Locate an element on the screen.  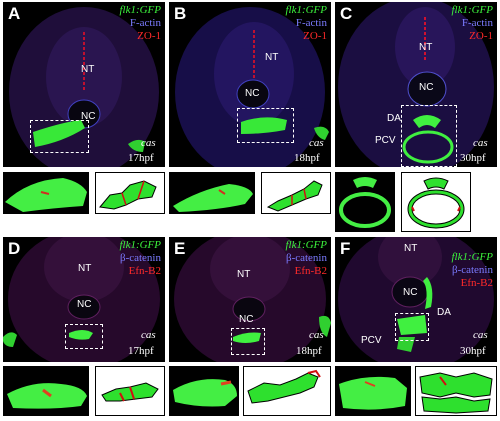
panel-letter: F is located at coordinates (345, 248).